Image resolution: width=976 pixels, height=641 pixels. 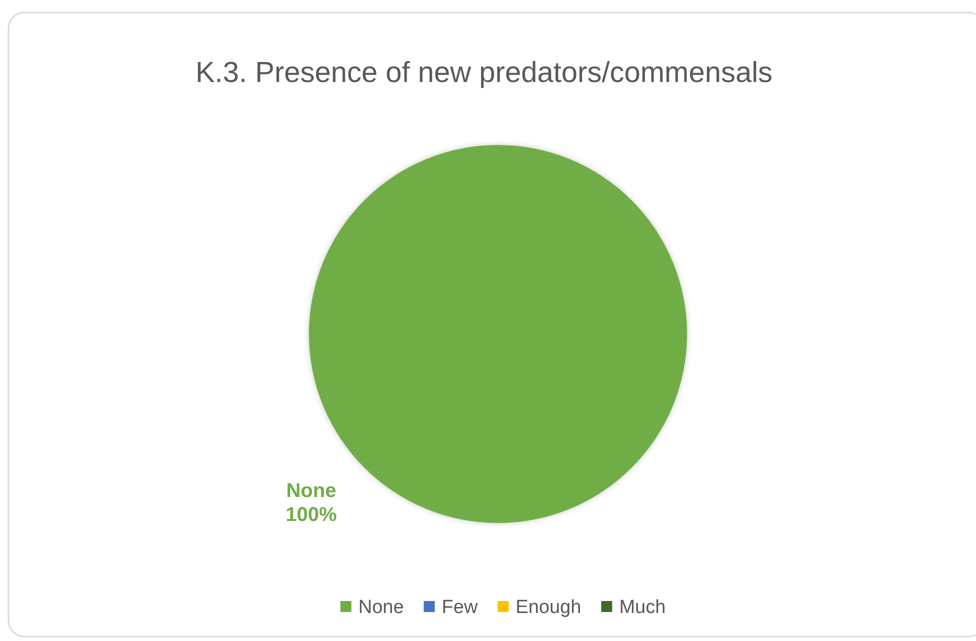 I want to click on legend-label: Few, so click(x=460, y=607).